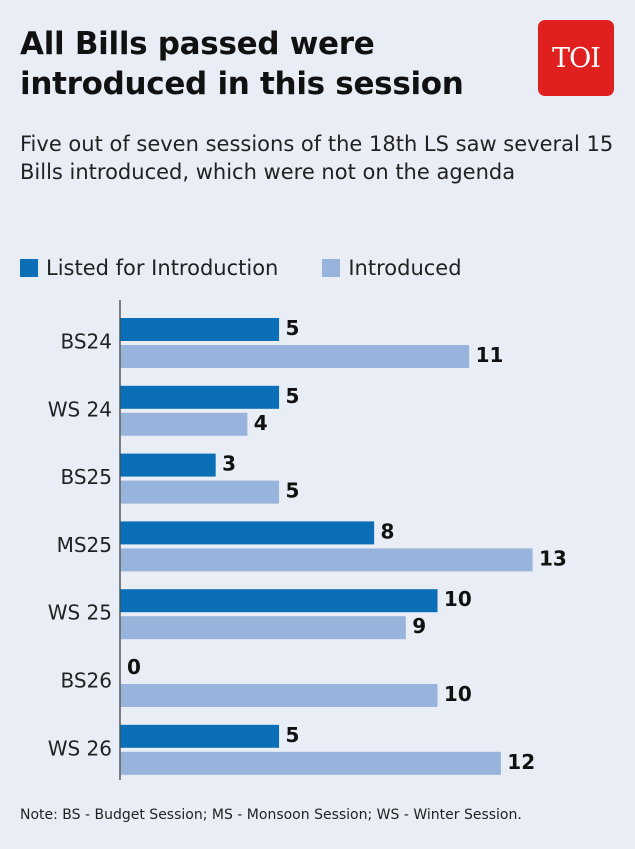 The image size is (635, 849). Describe the element at coordinates (553, 558) in the screenshot. I see `data-label-introduced: 13` at that location.